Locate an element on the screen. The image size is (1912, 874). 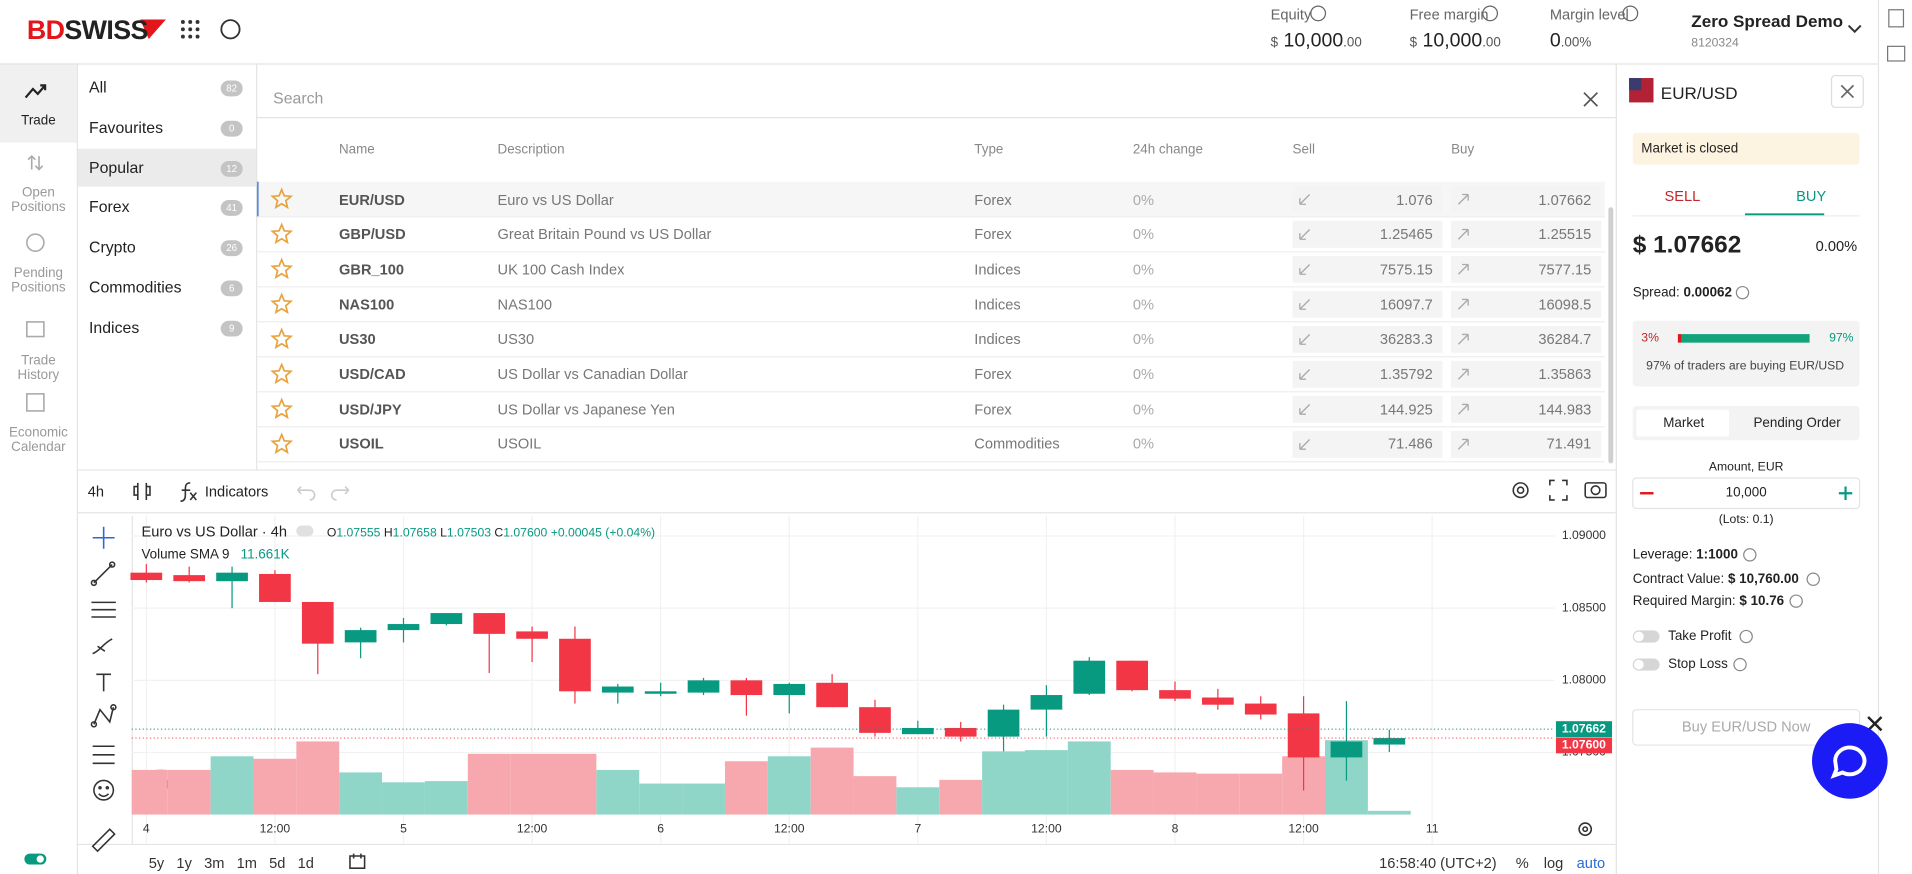
category: Favourites is located at coordinates (126, 127).